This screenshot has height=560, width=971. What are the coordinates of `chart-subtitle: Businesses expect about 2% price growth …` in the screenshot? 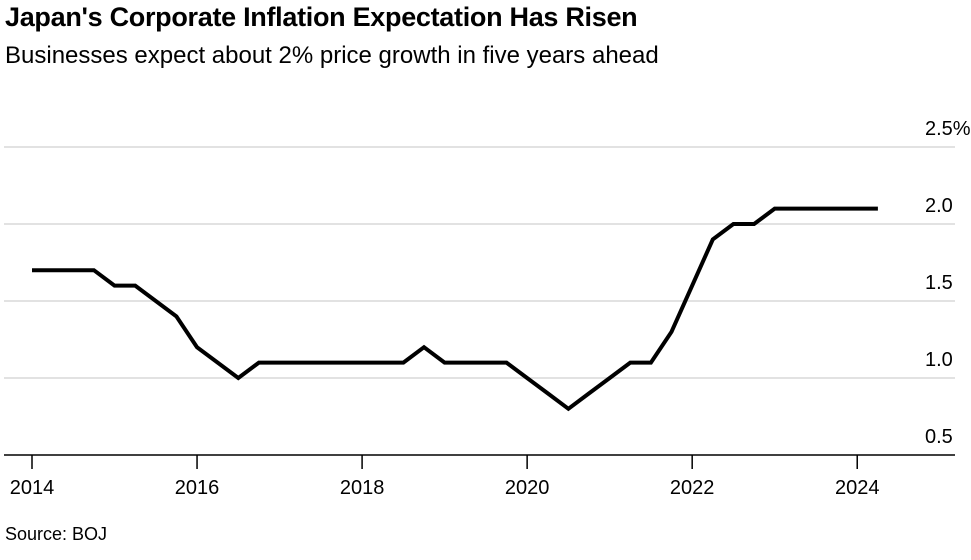 It's located at (332, 55).